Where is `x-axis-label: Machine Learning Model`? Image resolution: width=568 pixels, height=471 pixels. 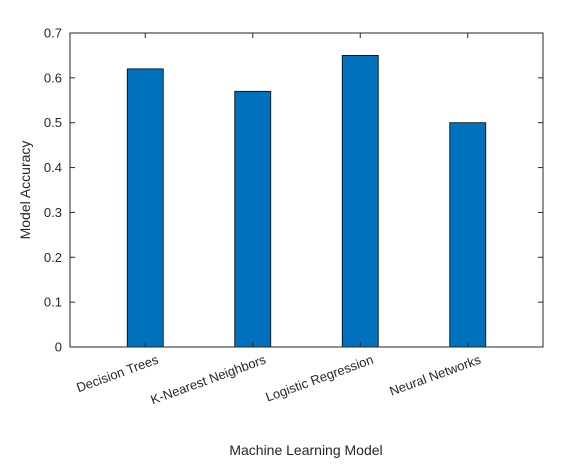 x-axis-label: Machine Learning Model is located at coordinates (305, 450).